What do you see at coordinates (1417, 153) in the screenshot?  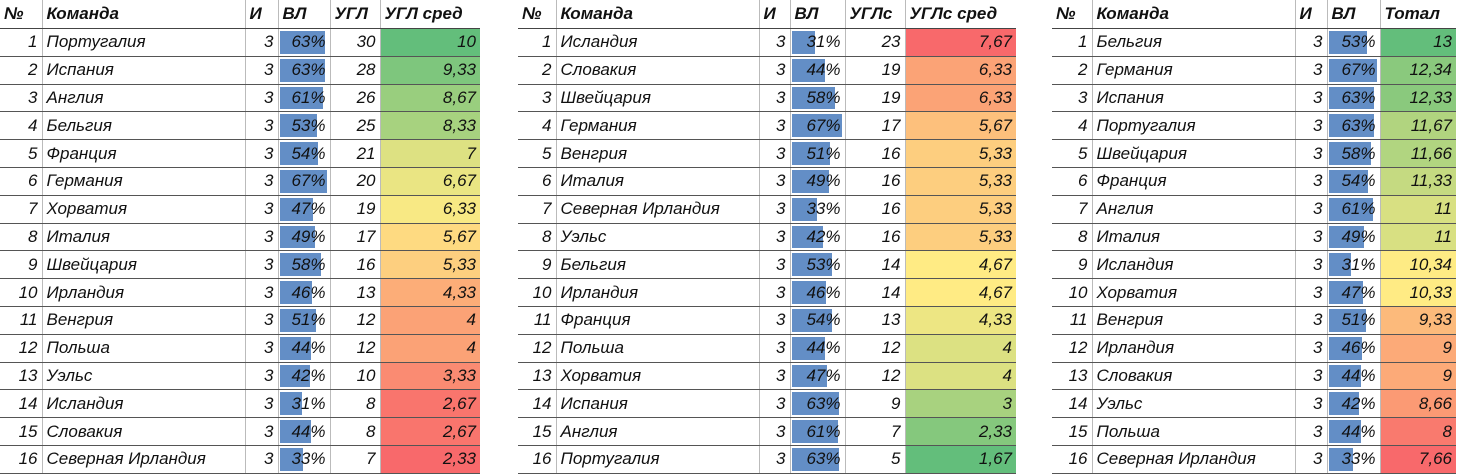 I see `cell-total: 11,66` at bounding box center [1417, 153].